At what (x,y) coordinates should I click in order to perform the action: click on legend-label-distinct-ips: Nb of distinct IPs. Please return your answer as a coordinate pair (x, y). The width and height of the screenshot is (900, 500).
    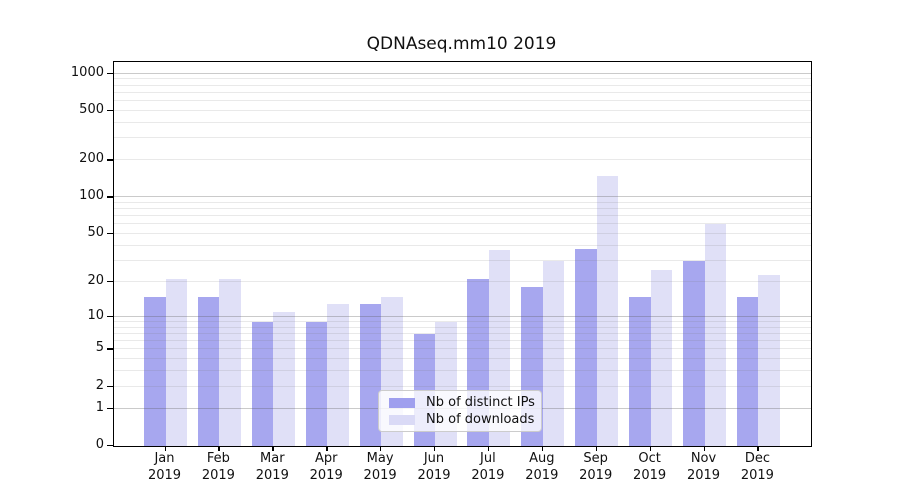
    Looking at the image, I should click on (480, 402).